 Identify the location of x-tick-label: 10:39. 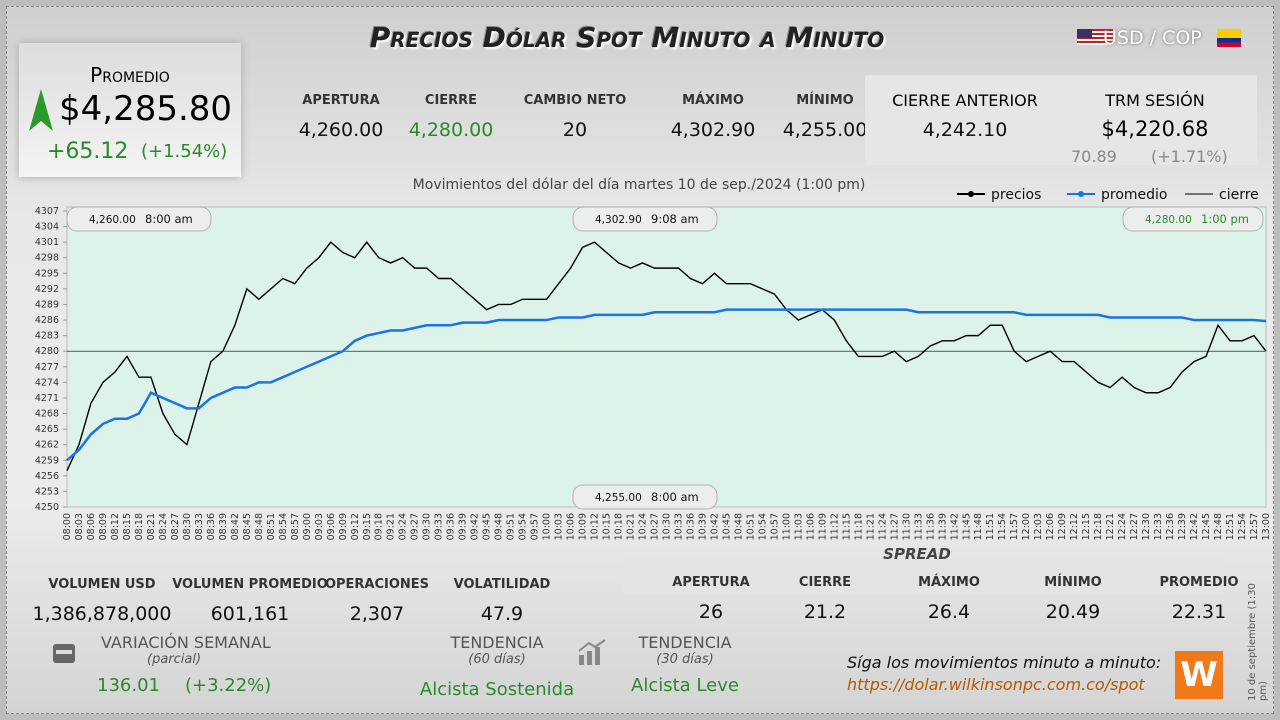
(702, 526).